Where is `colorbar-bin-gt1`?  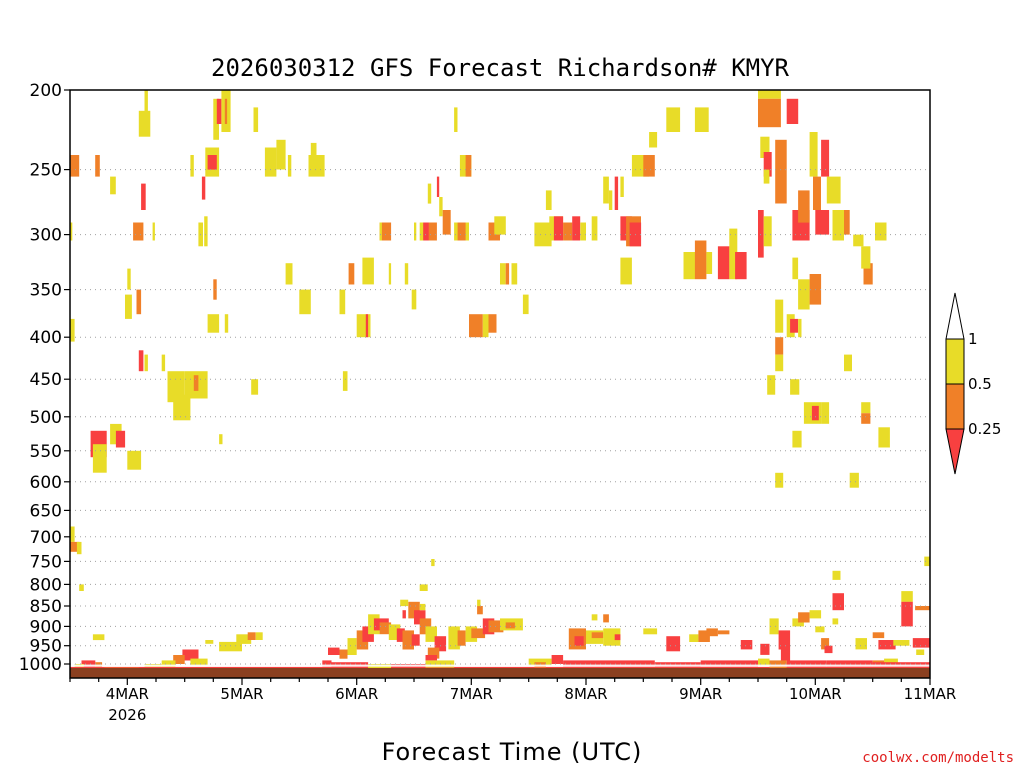 colorbar-bin-gt1 is located at coordinates (955, 316).